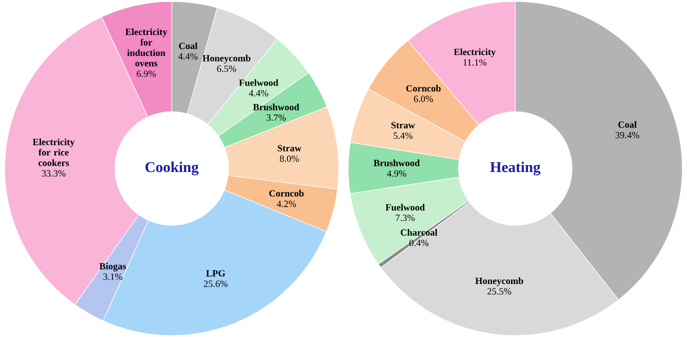  What do you see at coordinates (54, 173) in the screenshot?
I see `data-label: 33.3%` at bounding box center [54, 173].